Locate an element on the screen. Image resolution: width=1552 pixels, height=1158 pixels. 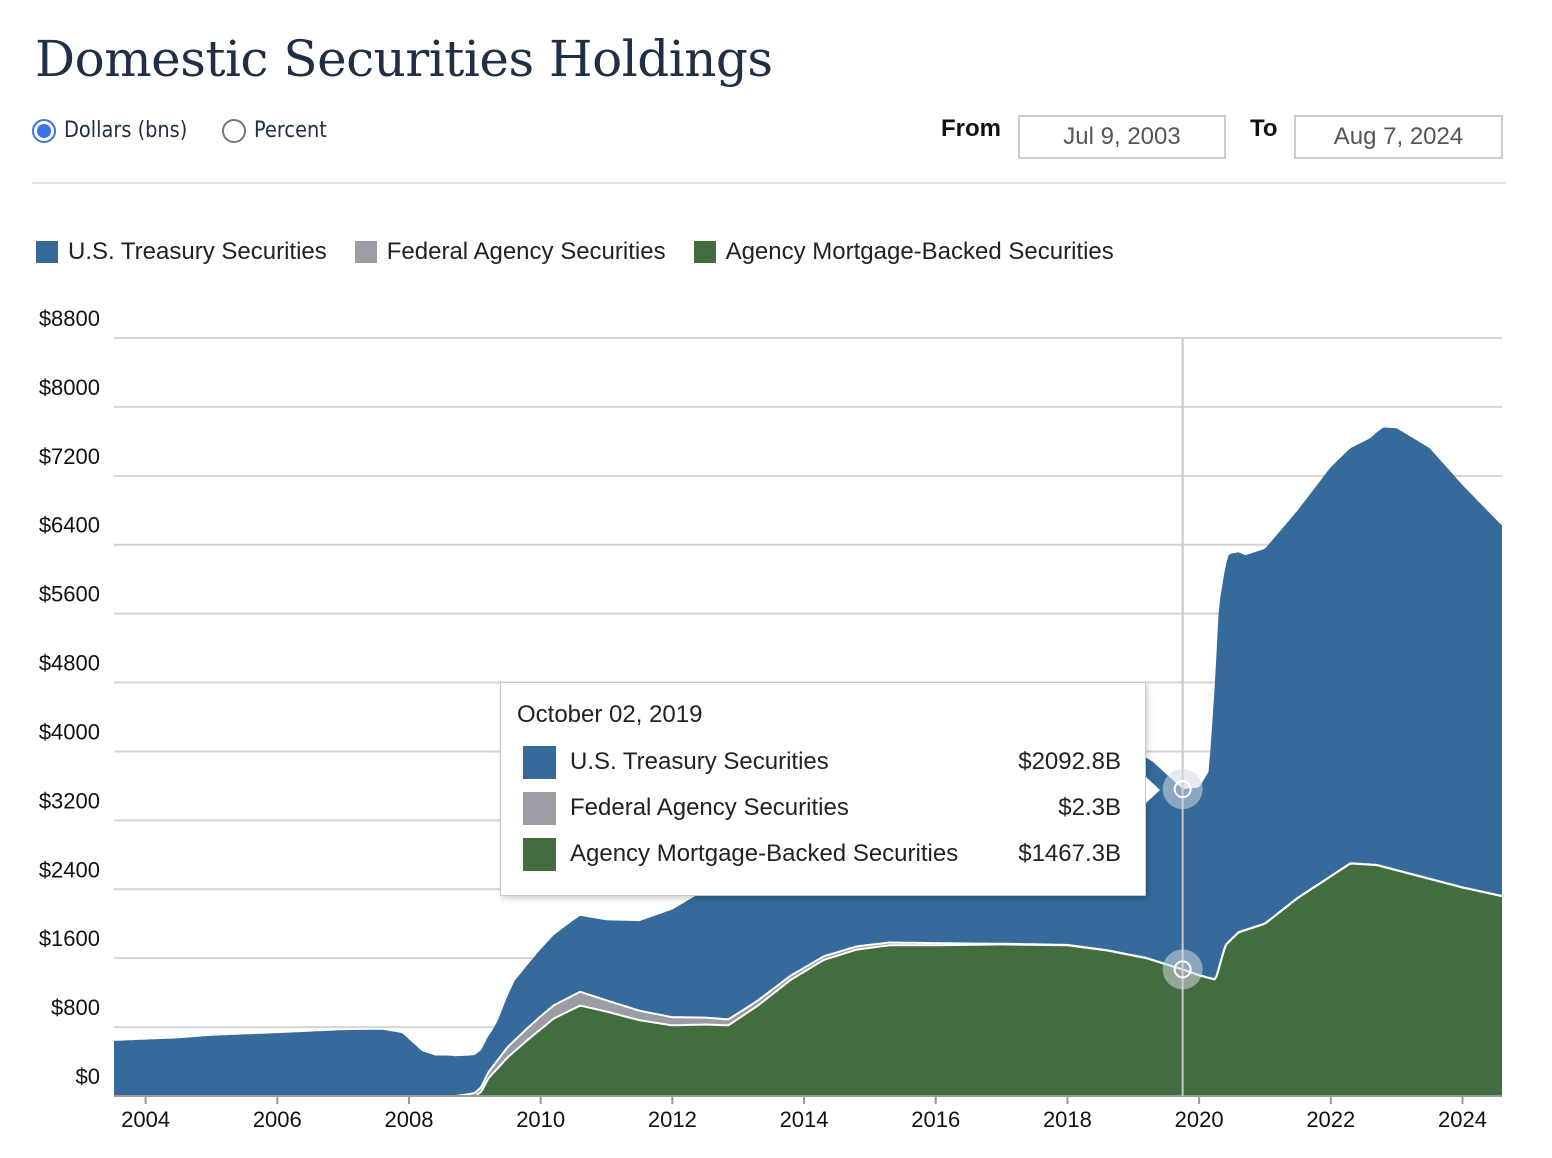
y-tick-label: $4000 is located at coordinates (69, 731).